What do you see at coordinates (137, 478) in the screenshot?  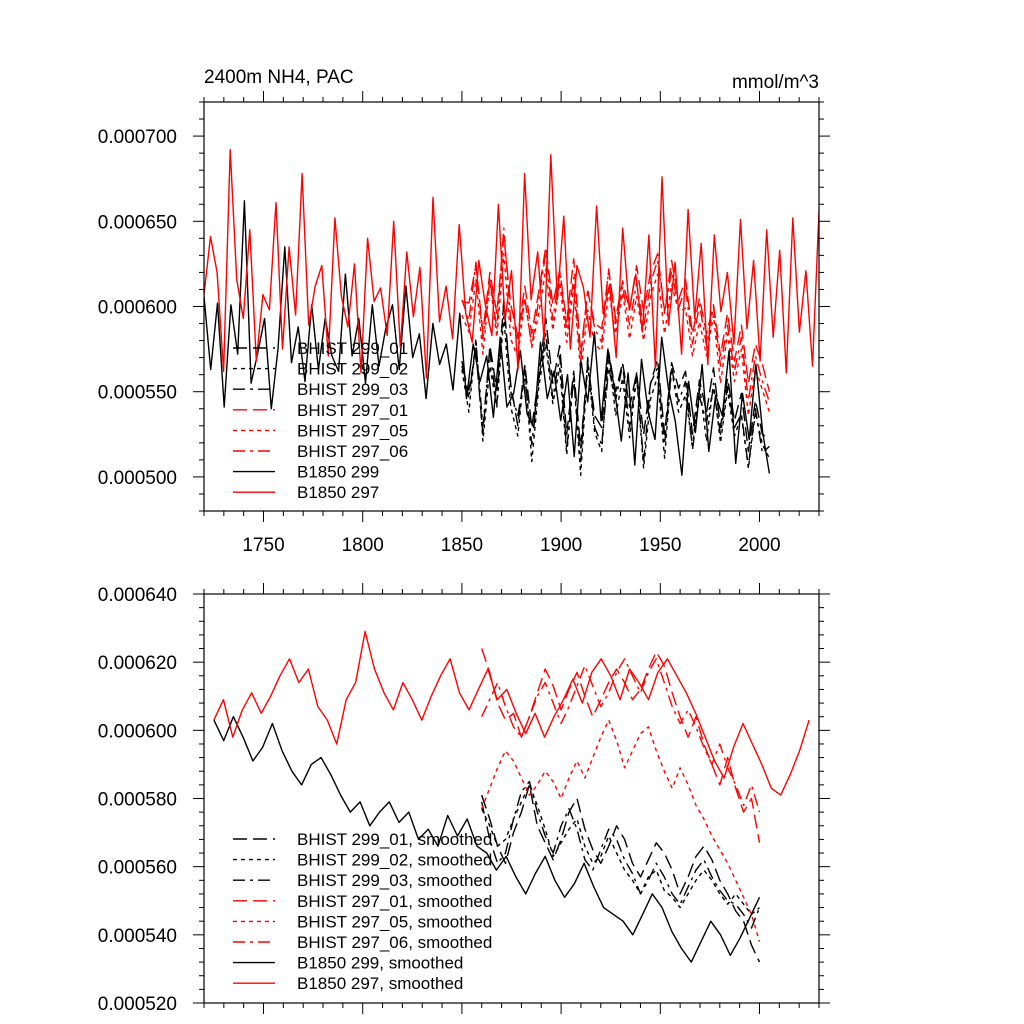 I see `y-tick-label-0: 0.000500` at bounding box center [137, 478].